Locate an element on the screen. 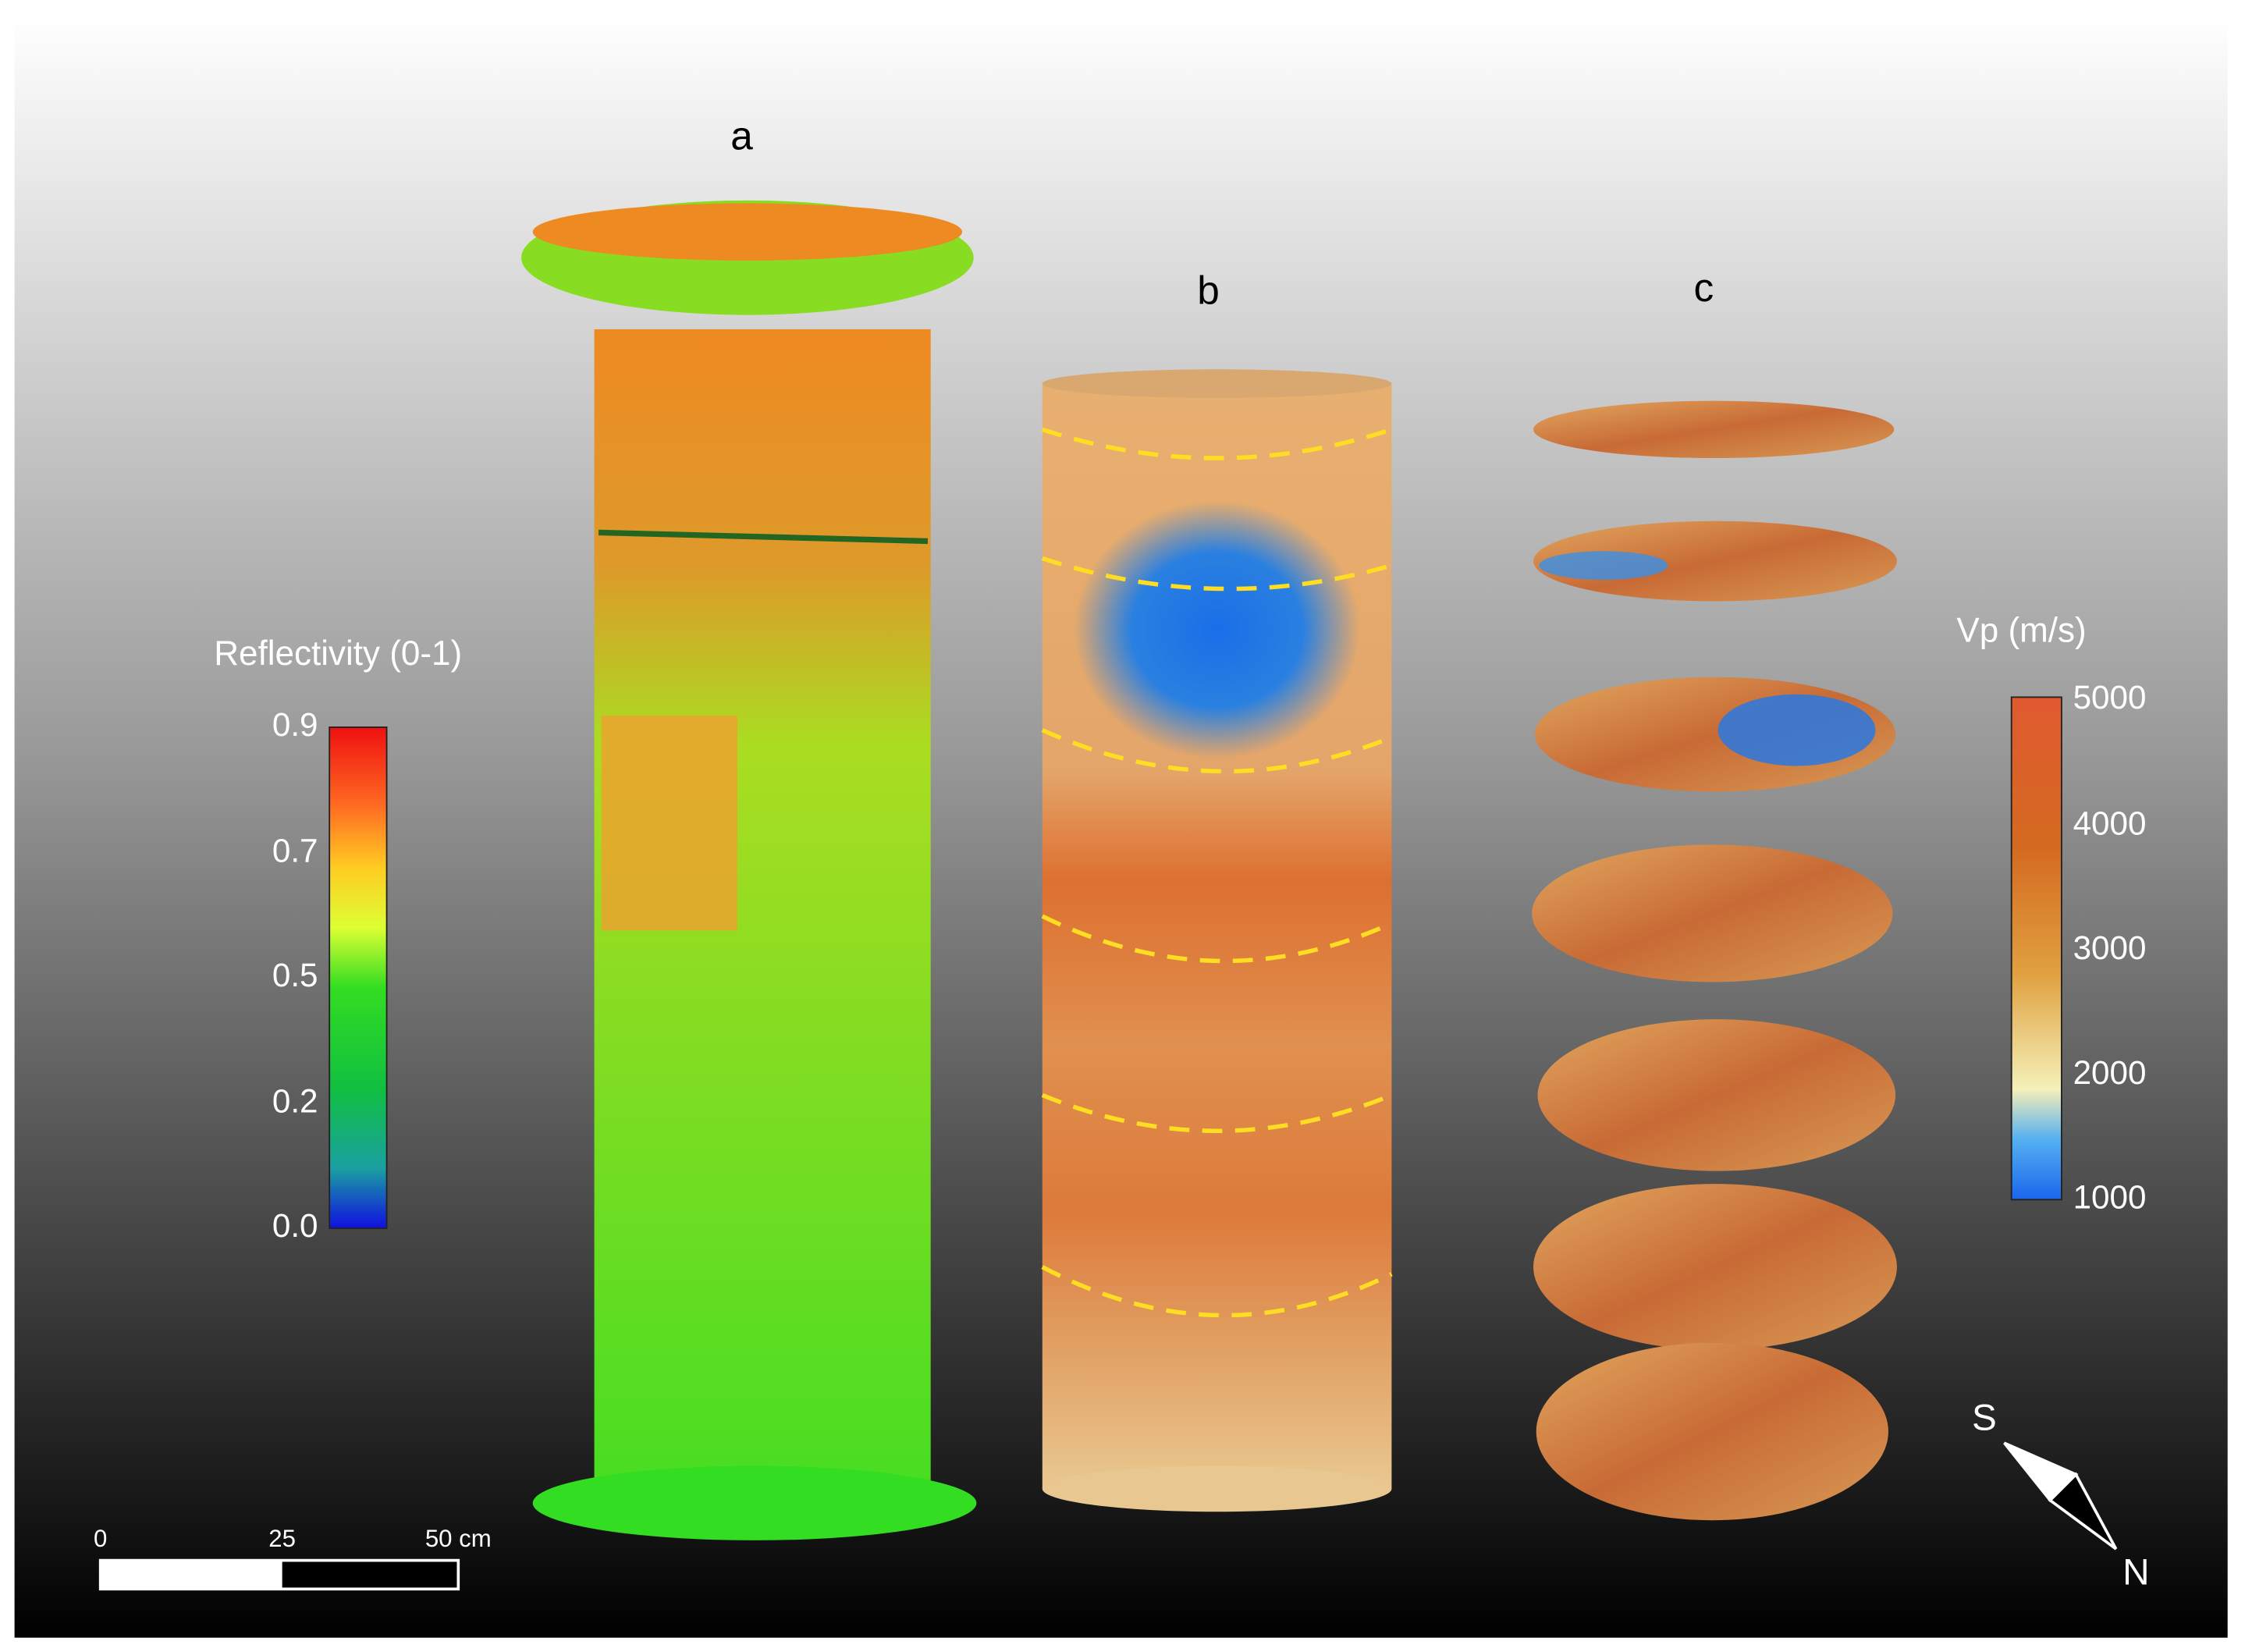 Image resolution: width=2245 pixels, height=1652 pixels. velocity-slices is located at coordinates (1715, 961).